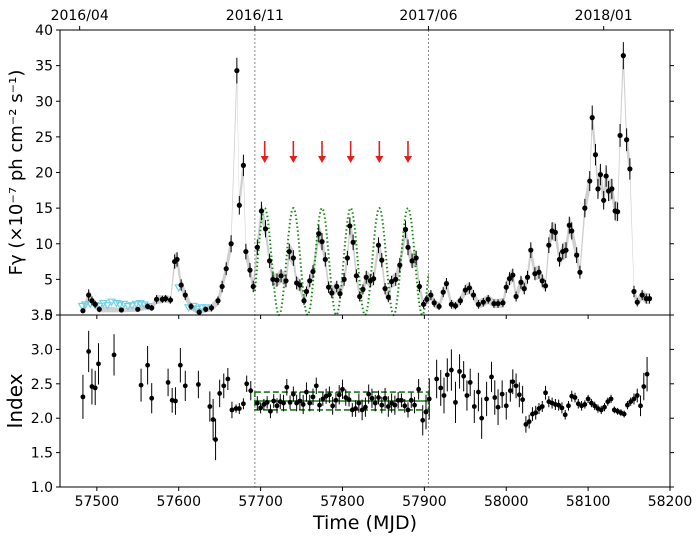 This screenshot has height=540, width=700. I want to click on flux-y-tick-label: 35, so click(44, 67).